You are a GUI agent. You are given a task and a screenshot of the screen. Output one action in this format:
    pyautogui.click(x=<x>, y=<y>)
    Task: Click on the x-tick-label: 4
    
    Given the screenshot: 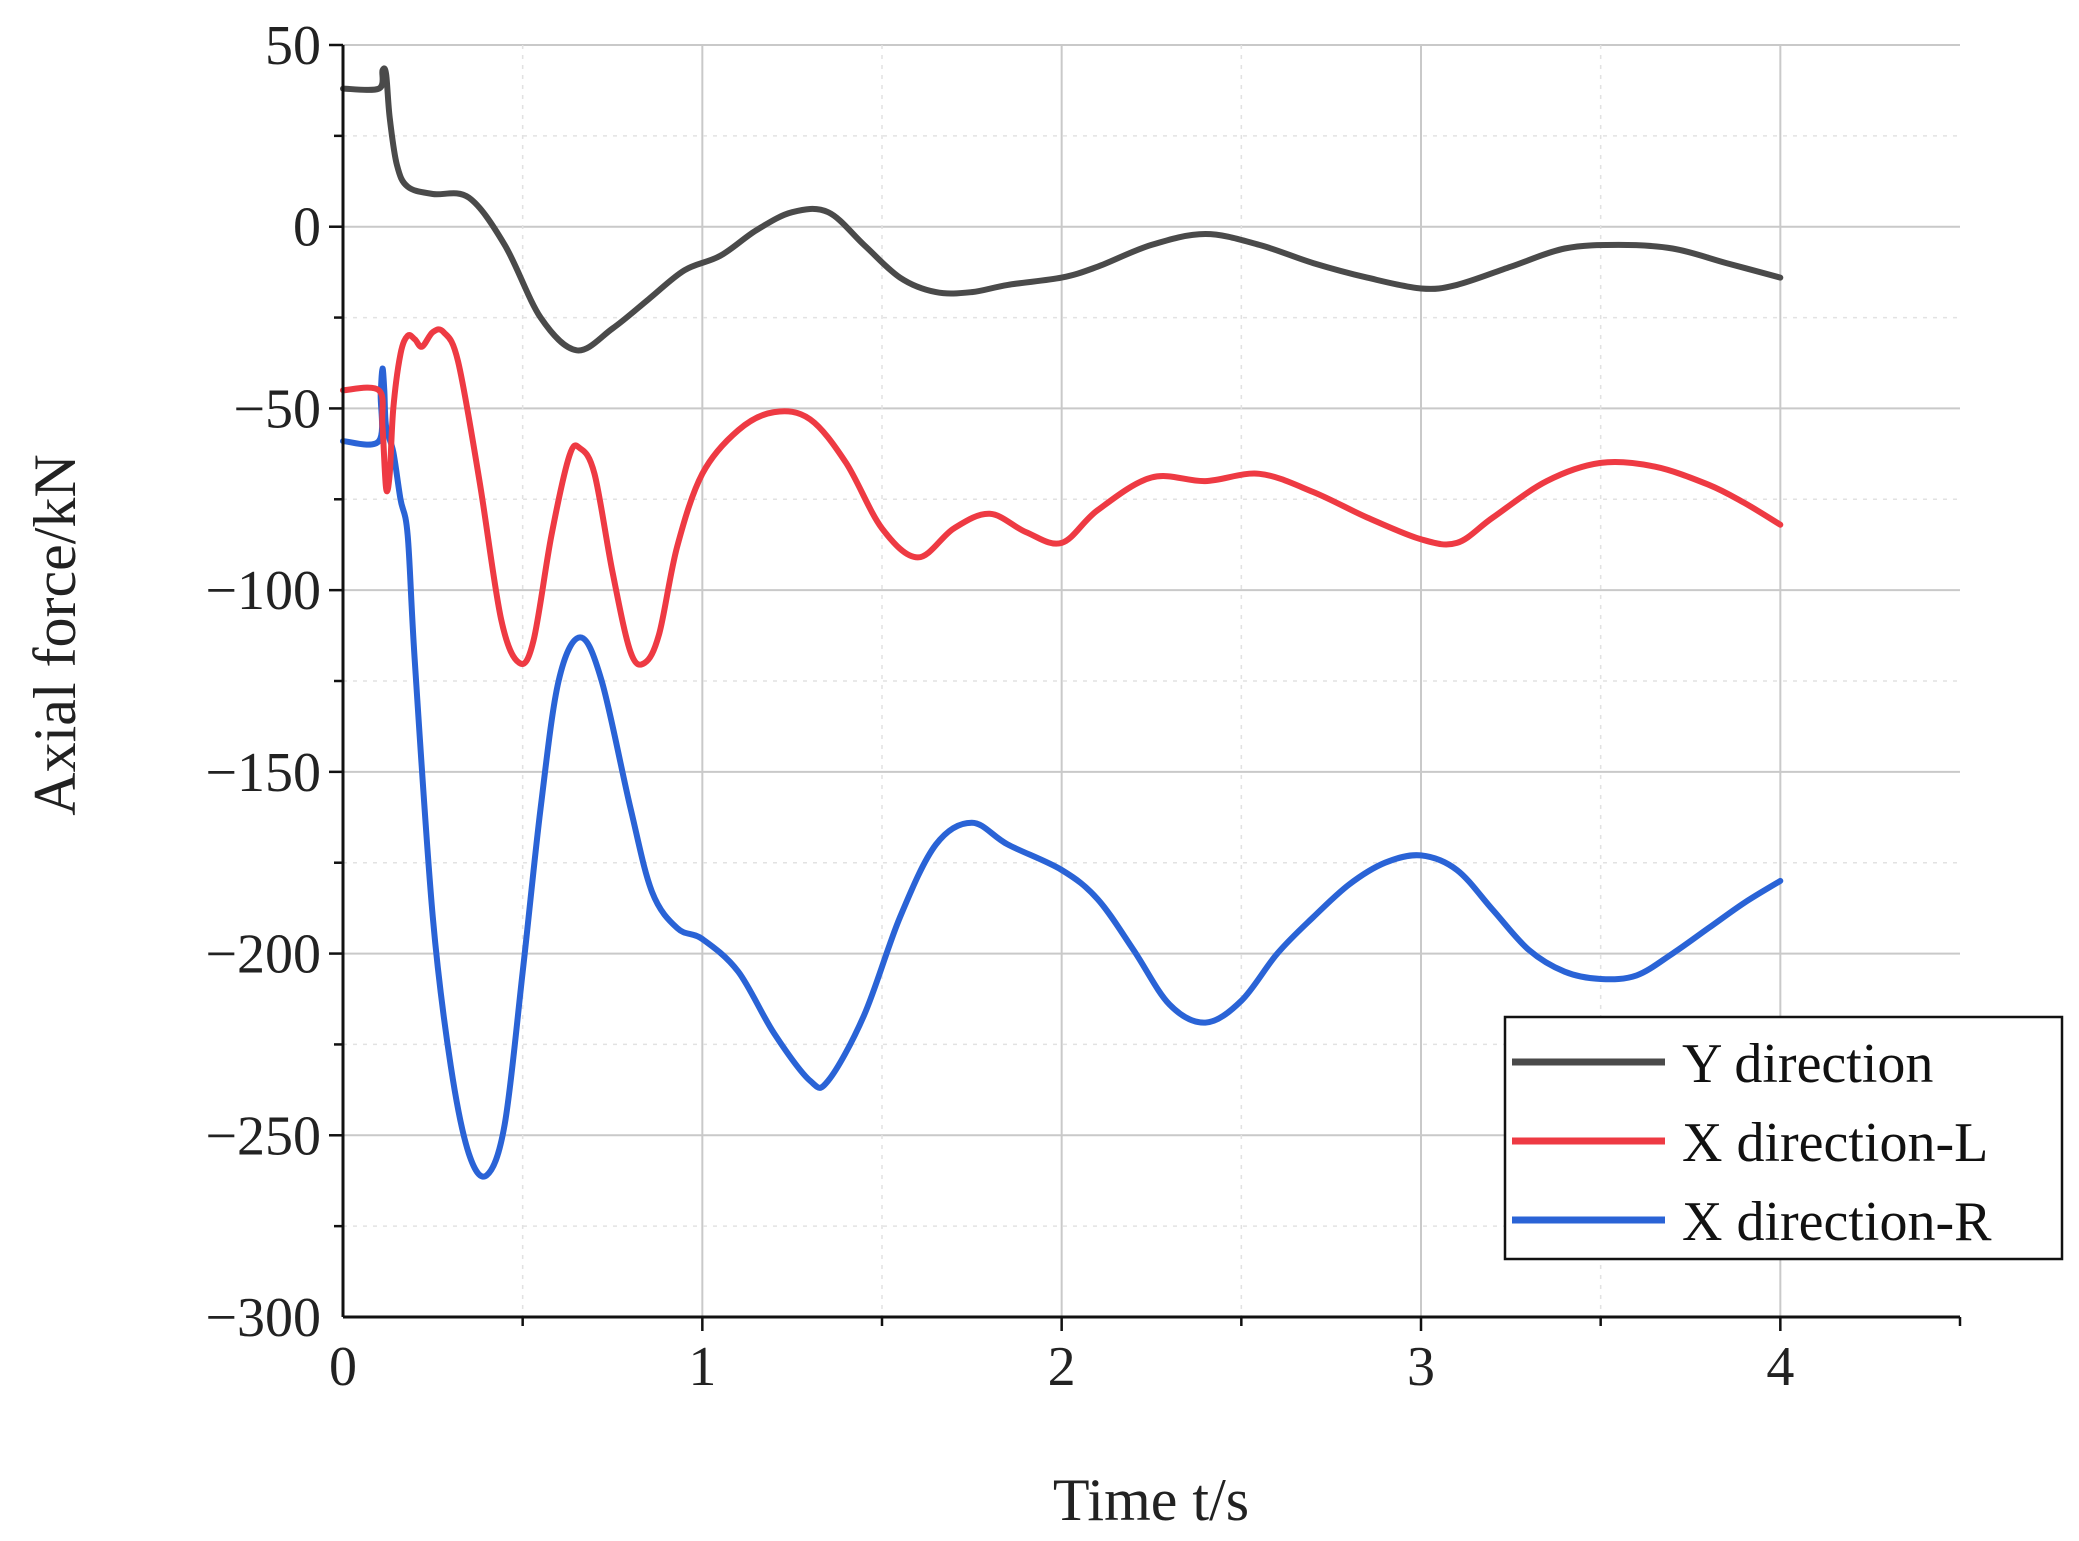 What is the action you would take?
    pyautogui.click(x=1780, y=1367)
    